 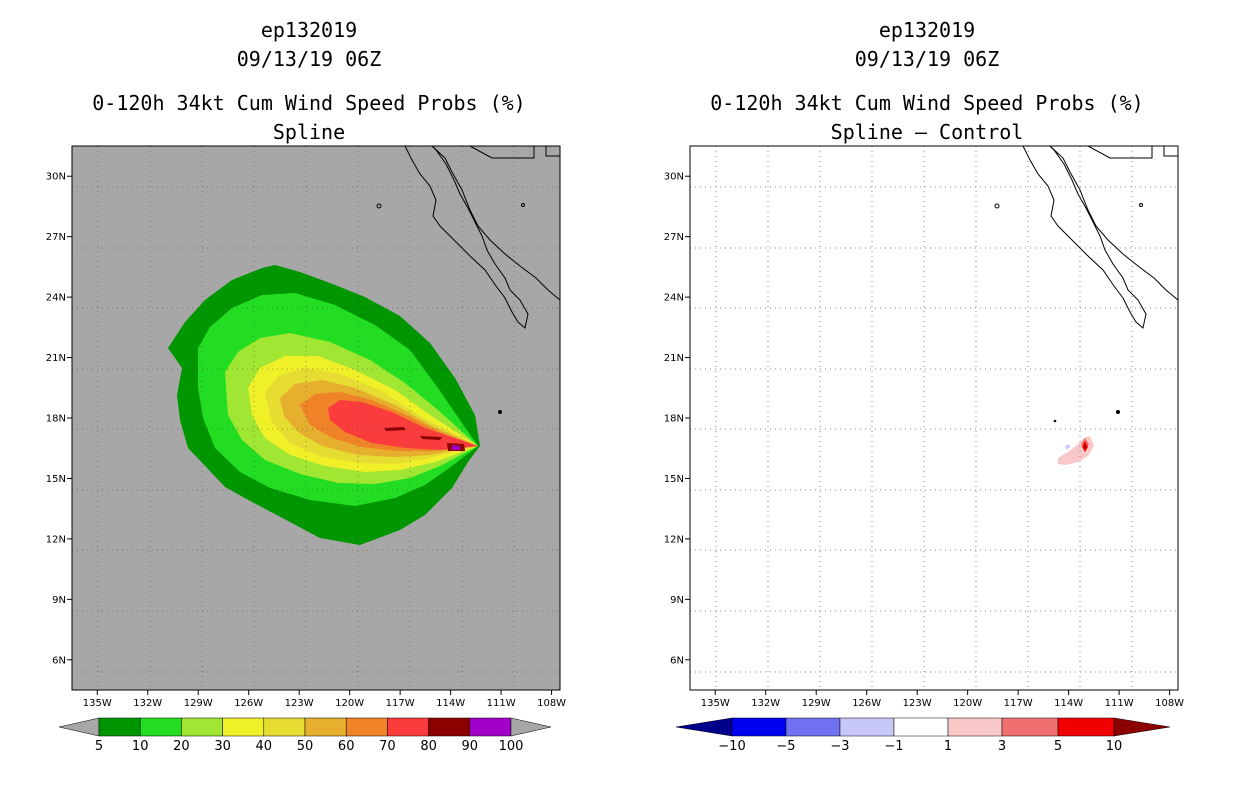 What do you see at coordinates (704, 727) in the screenshot?
I see `colorbar-under-arrow` at bounding box center [704, 727].